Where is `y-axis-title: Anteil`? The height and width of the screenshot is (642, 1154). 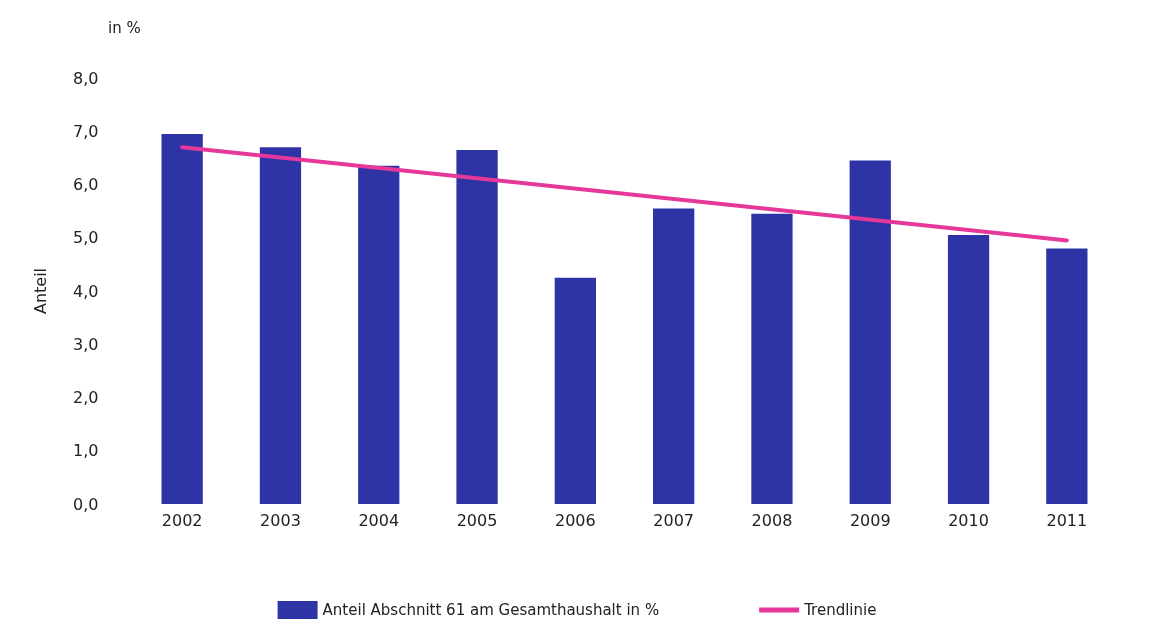 y-axis-title: Anteil is located at coordinates (40, 291).